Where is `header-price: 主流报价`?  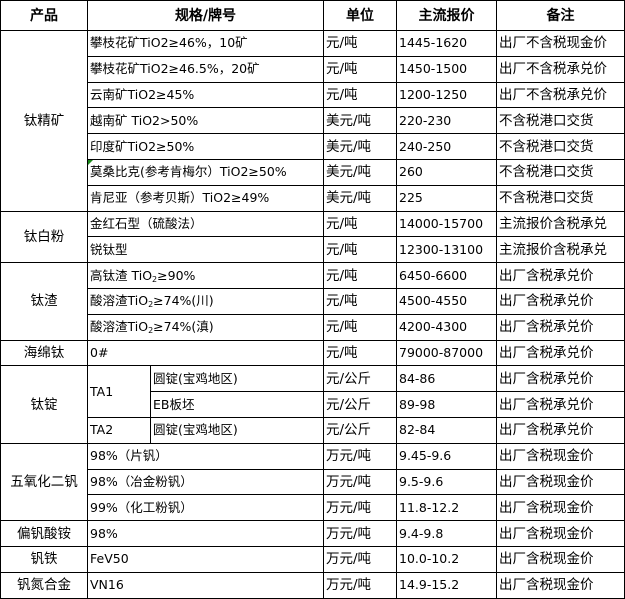
header-price: 主流报价 is located at coordinates (446, 15).